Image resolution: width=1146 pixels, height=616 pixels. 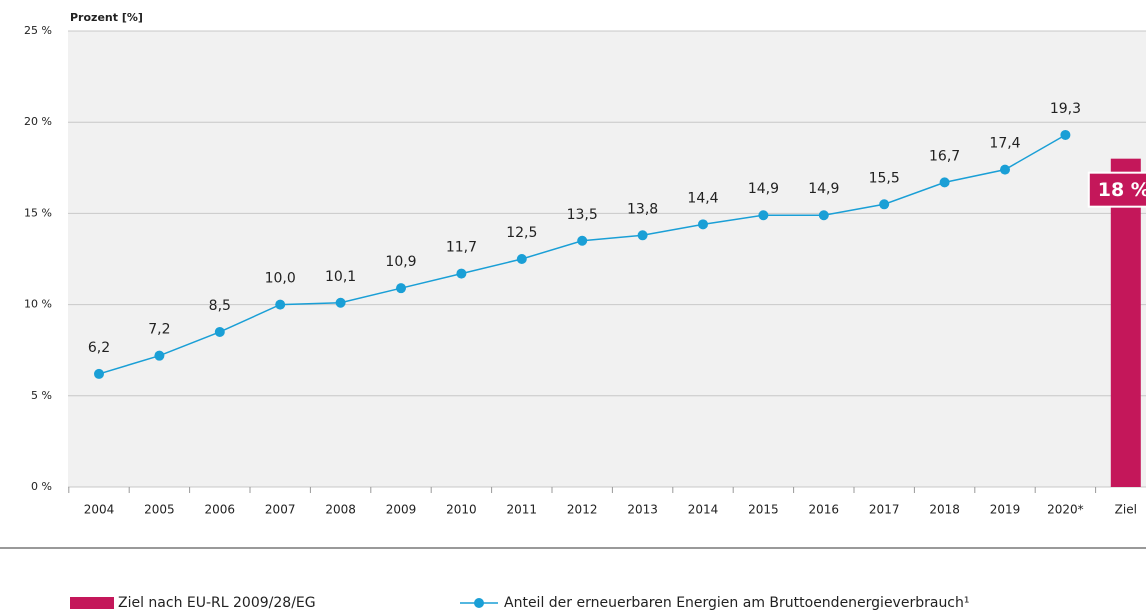 I want to click on value-label: 10,0, so click(x=280, y=279).